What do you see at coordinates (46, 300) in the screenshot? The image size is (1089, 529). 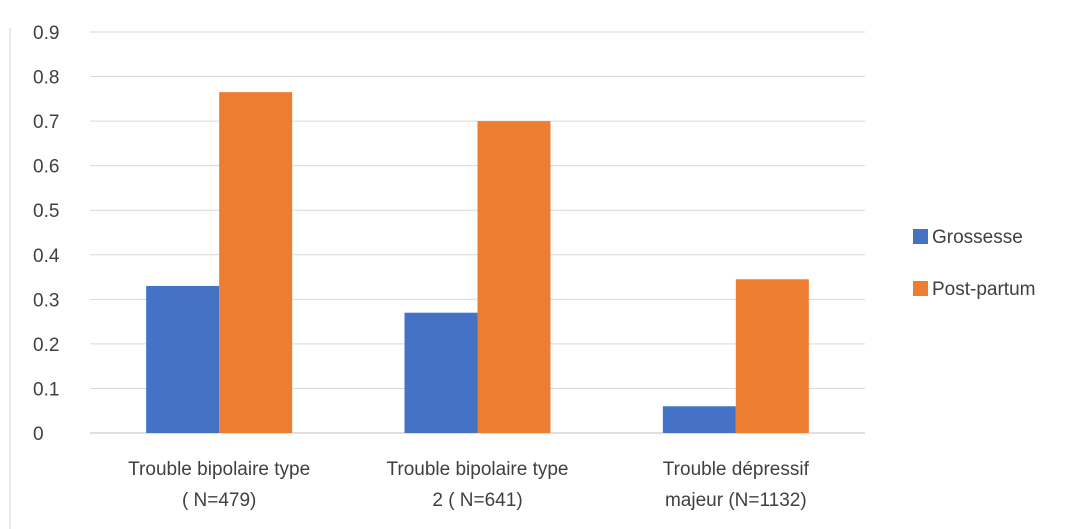 I see `y-tick-label: 0.3` at bounding box center [46, 300].